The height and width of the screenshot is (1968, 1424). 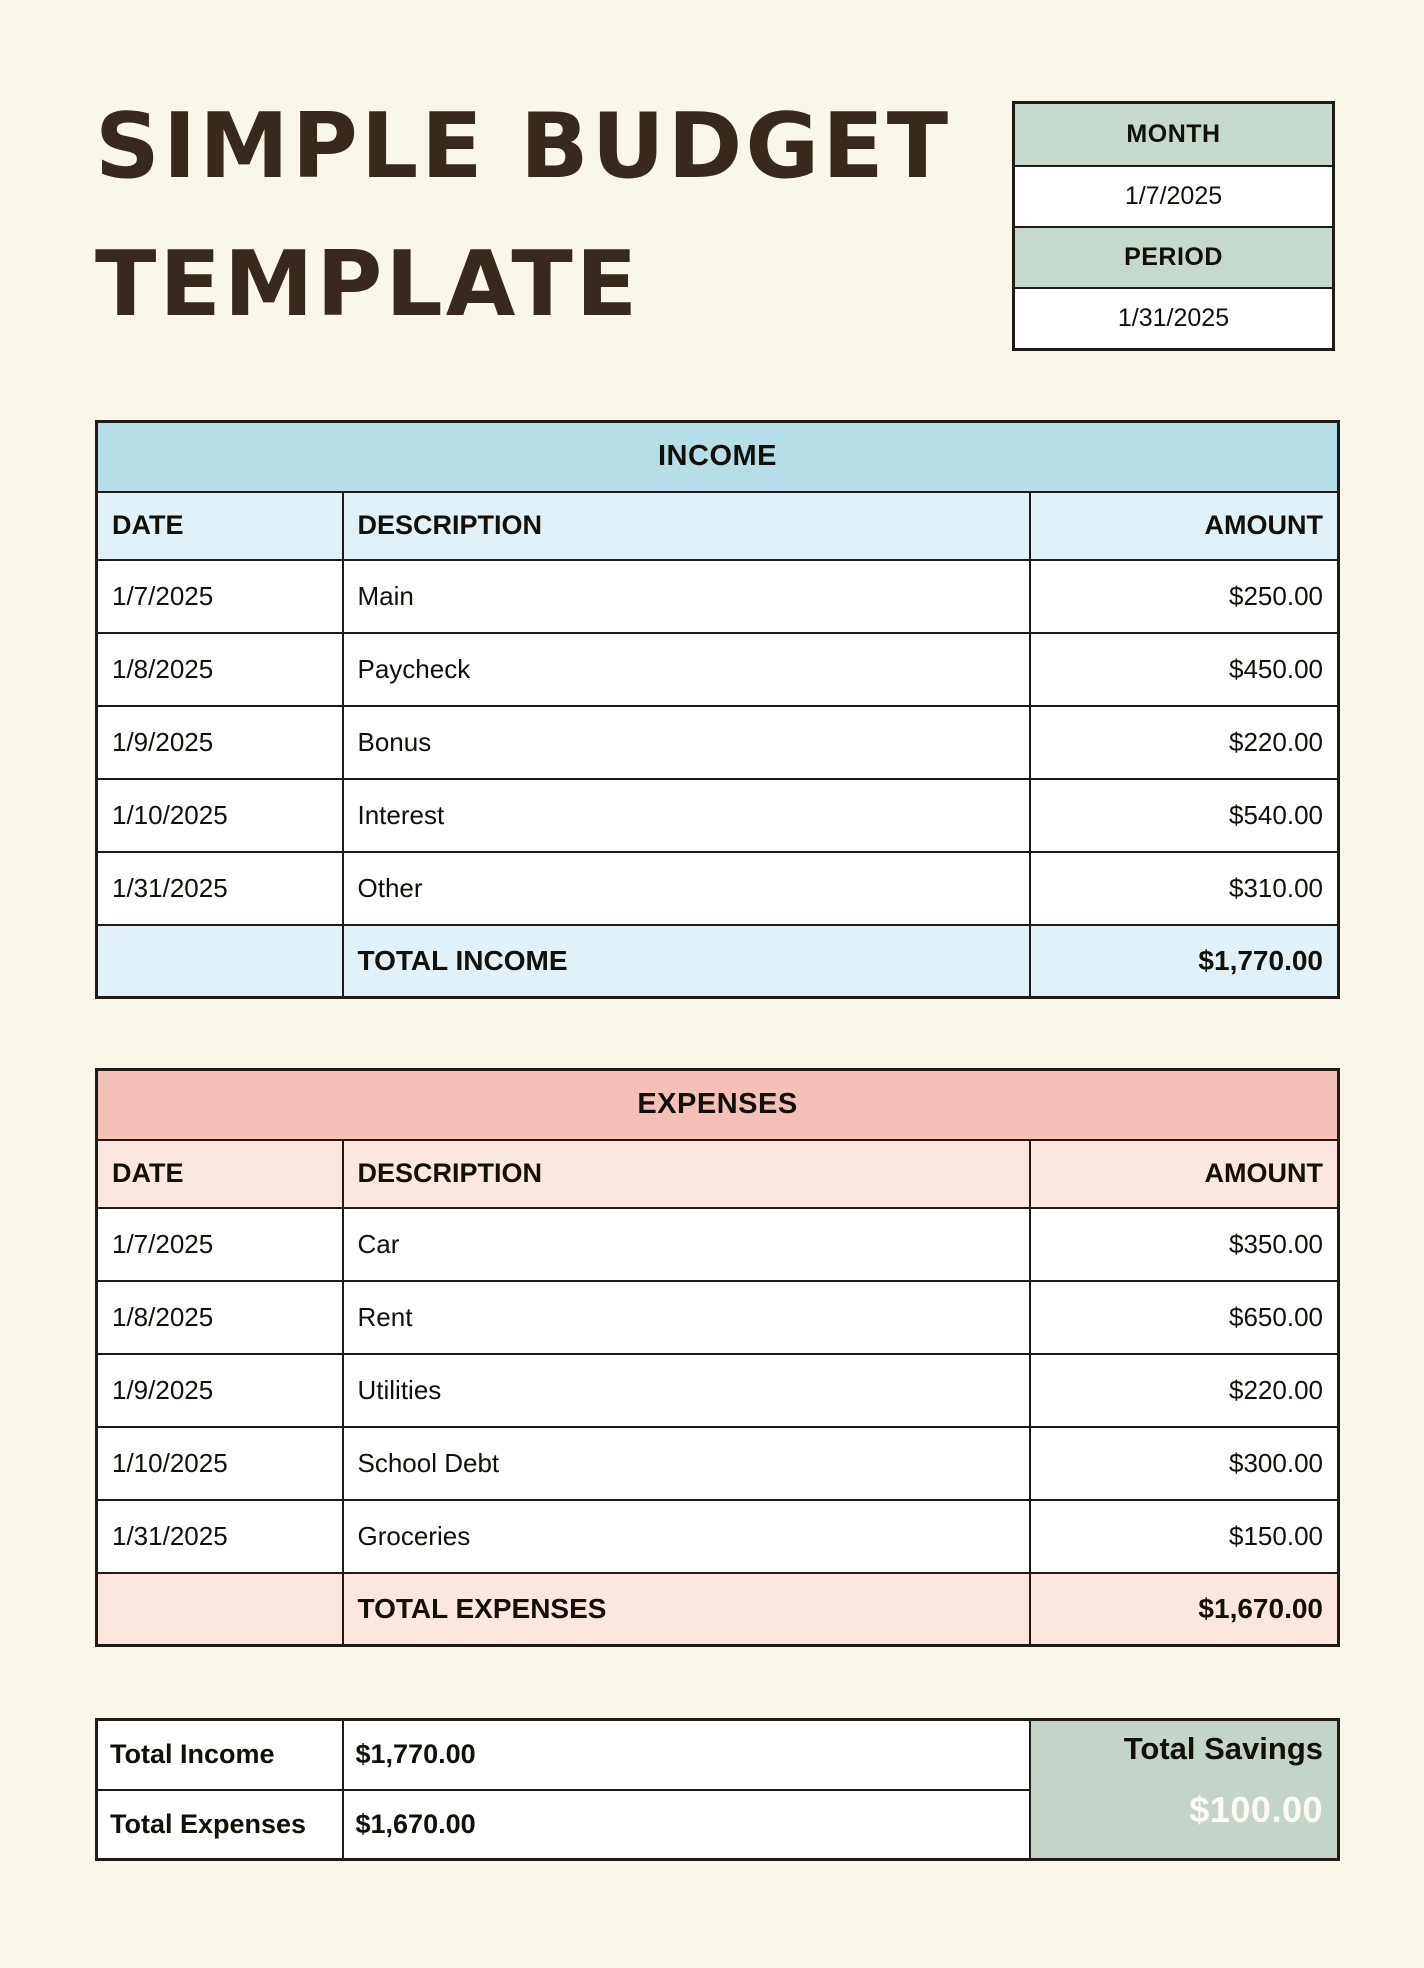 What do you see at coordinates (686, 596) in the screenshot?
I see `income-description-cell: Main` at bounding box center [686, 596].